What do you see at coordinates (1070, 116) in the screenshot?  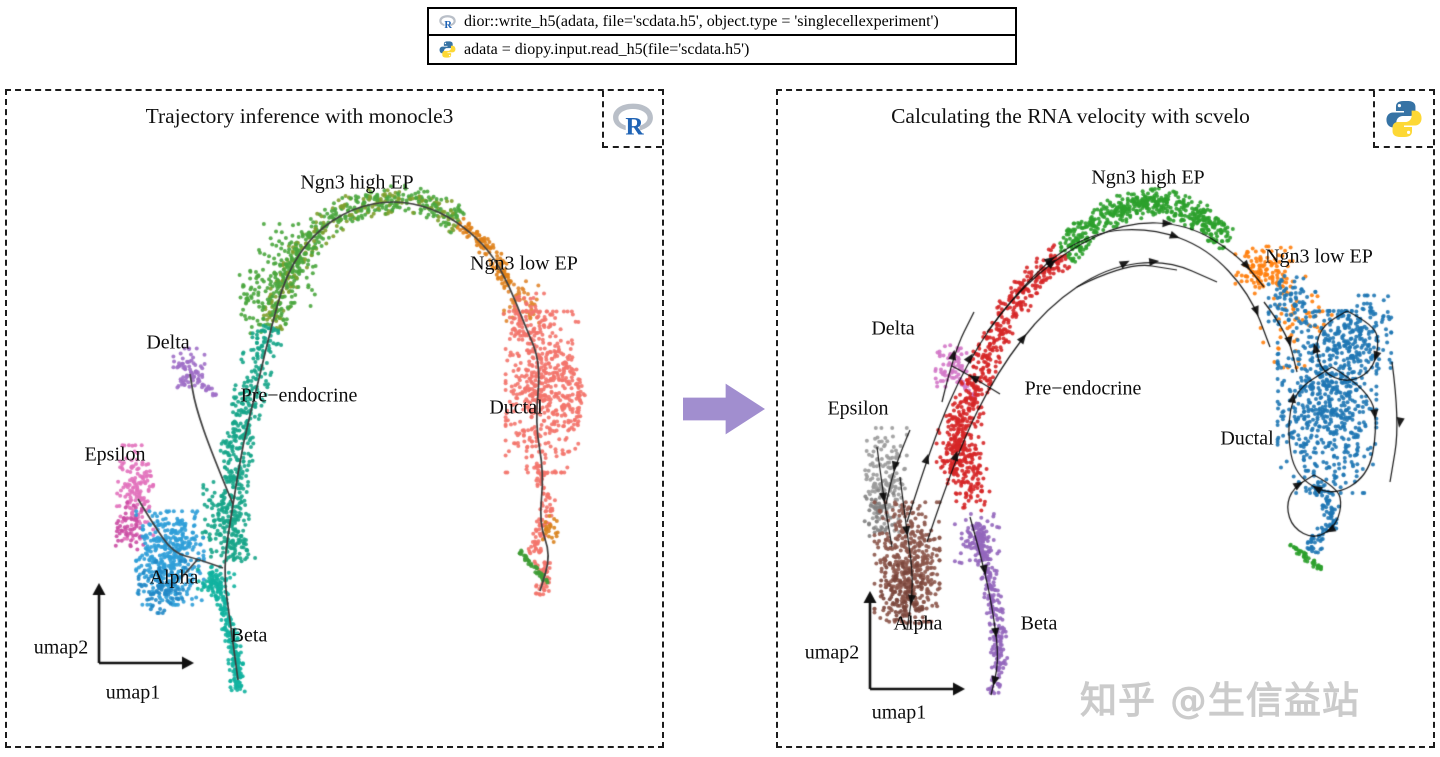 I see `panel-title-scvelo: Calculating the RNA velocity with scvelo` at bounding box center [1070, 116].